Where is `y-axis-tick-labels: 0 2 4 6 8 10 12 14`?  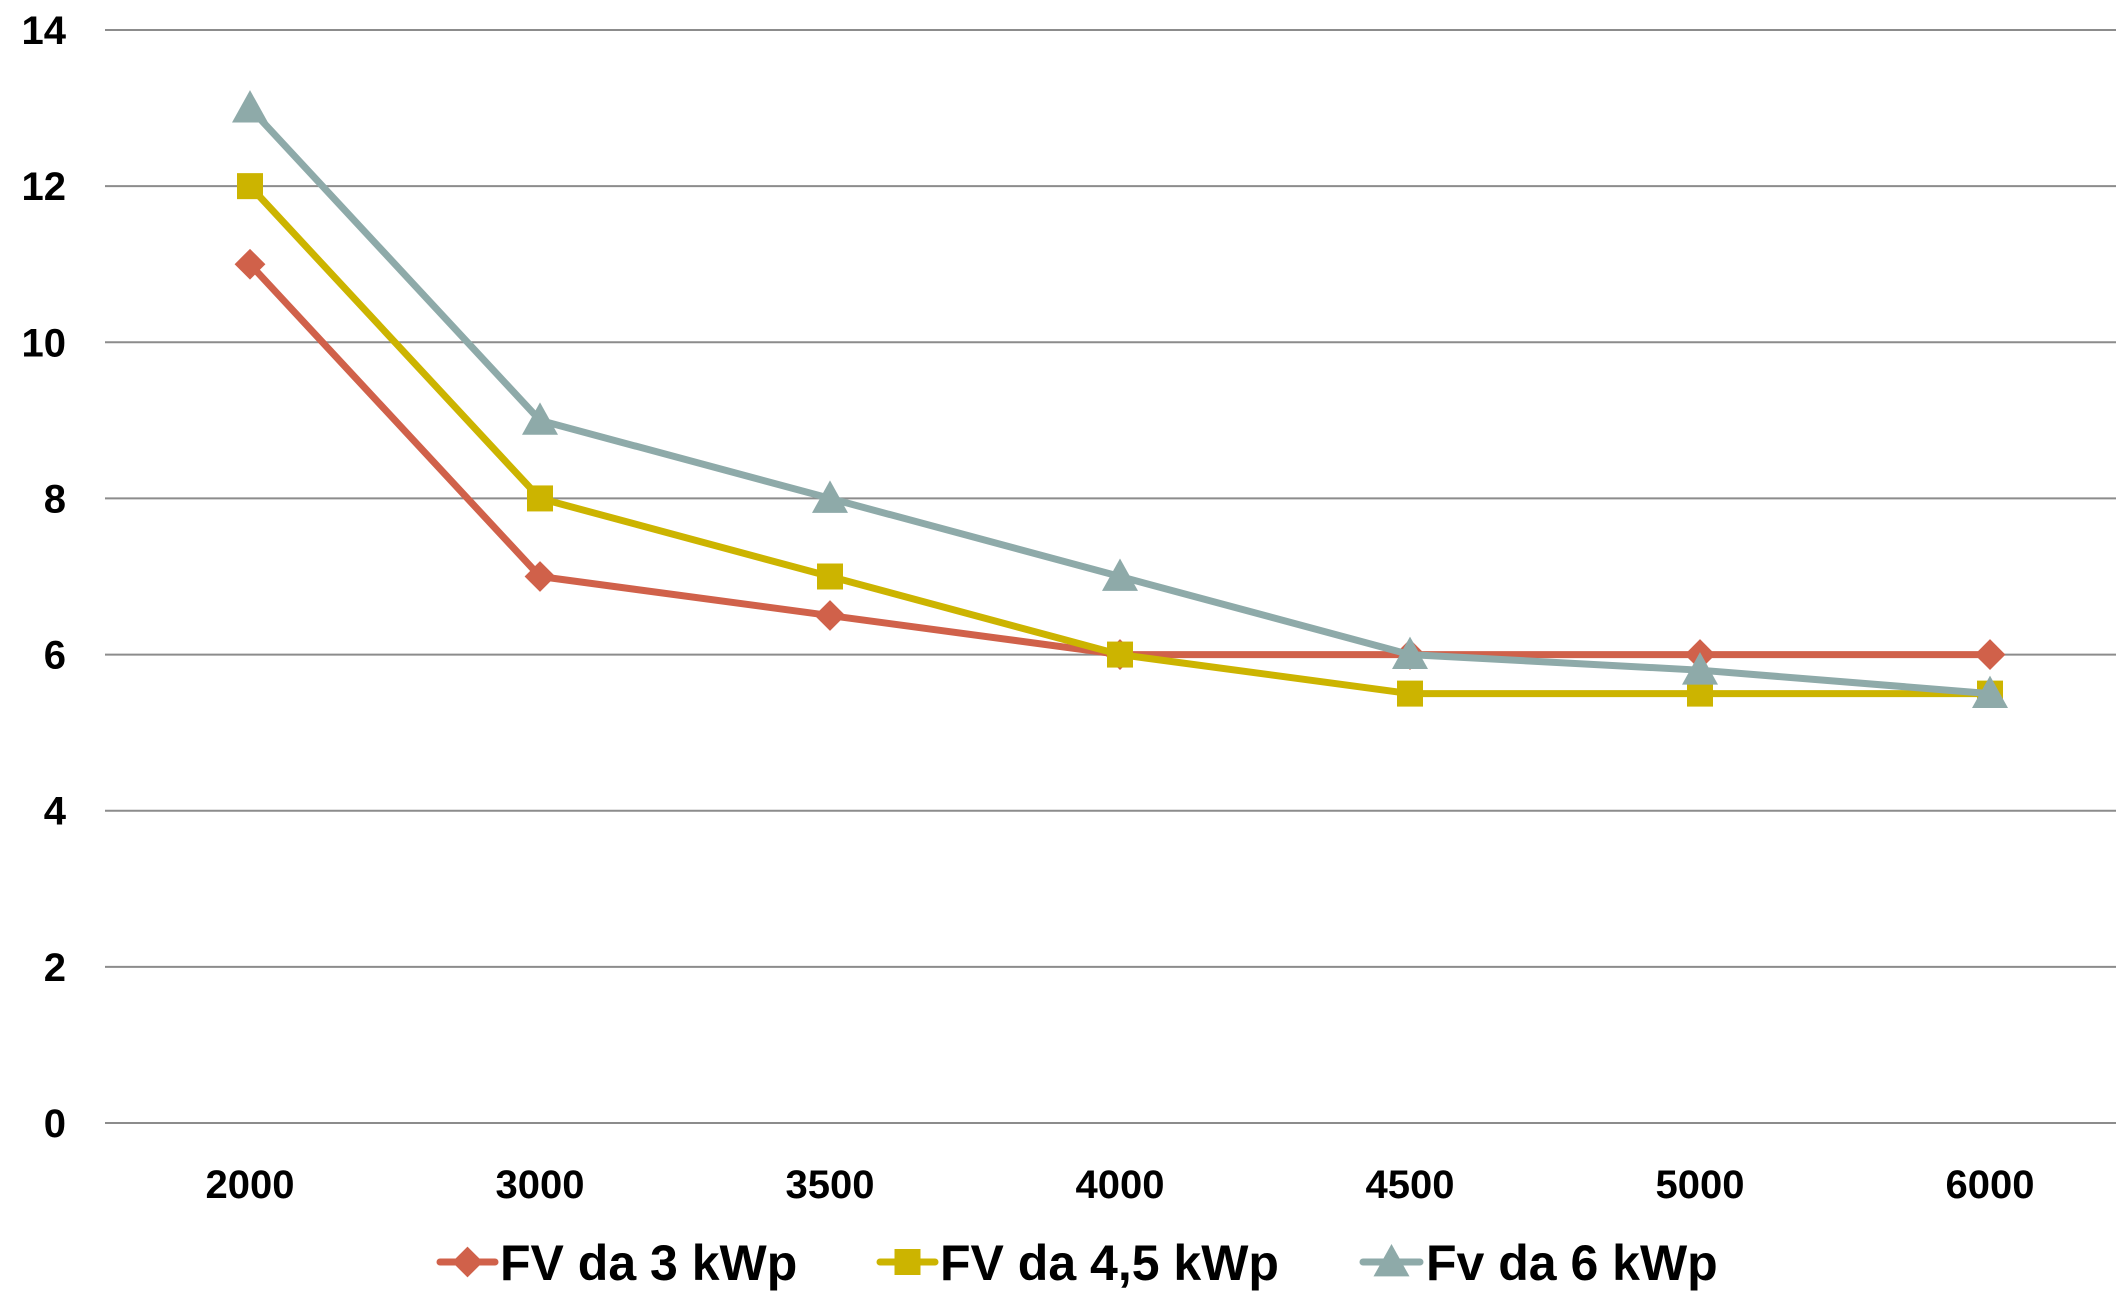 y-axis-tick-labels: 0 2 4 6 8 10 12 14 is located at coordinates (44, 577).